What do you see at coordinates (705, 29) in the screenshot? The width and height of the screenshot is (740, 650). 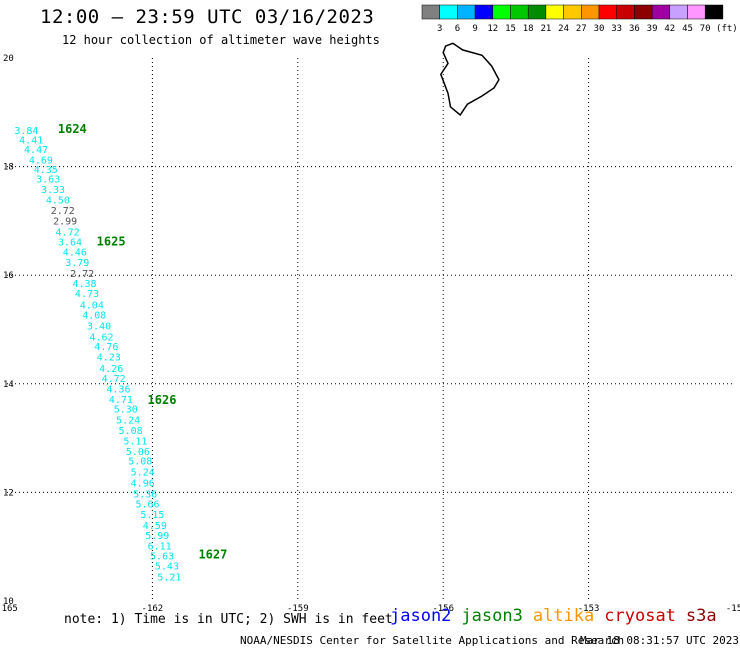 I see `legend-label: 70` at bounding box center [705, 29].